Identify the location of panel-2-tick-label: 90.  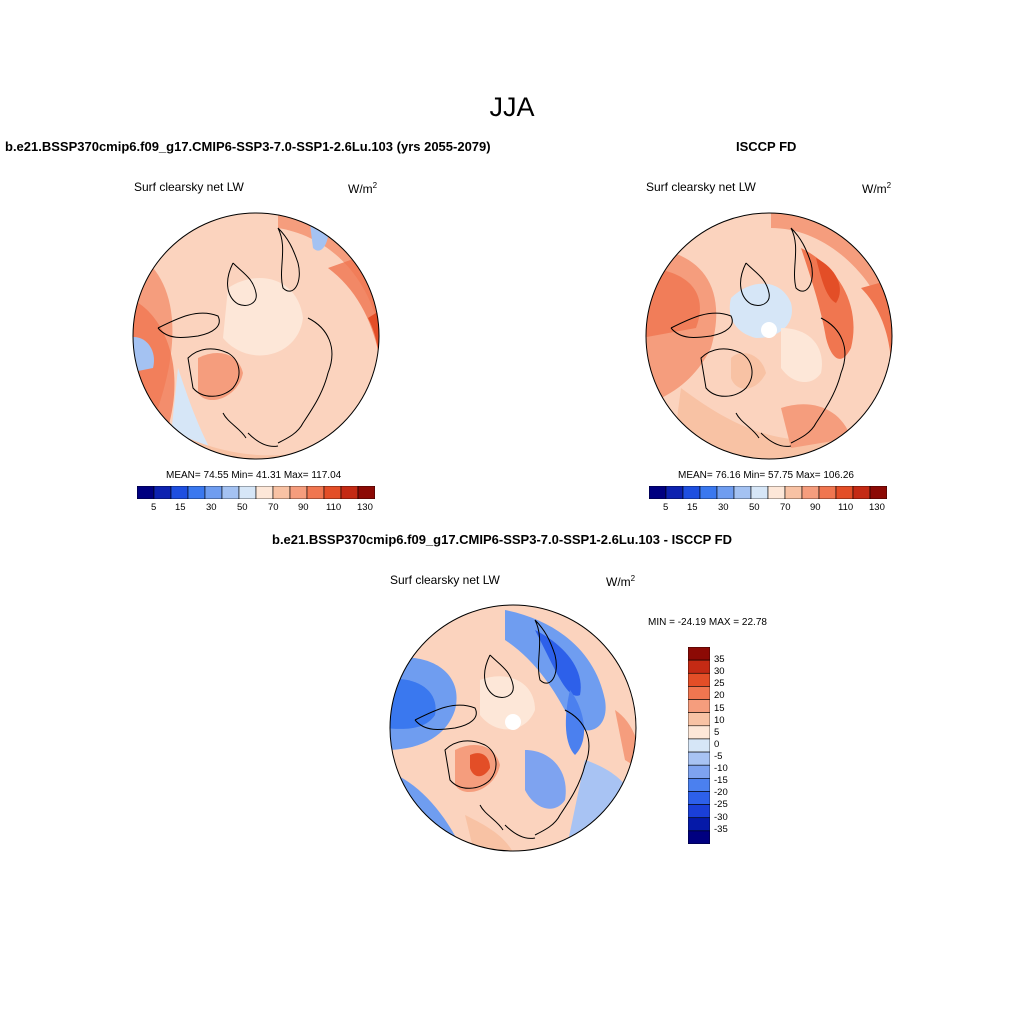
(815, 507).